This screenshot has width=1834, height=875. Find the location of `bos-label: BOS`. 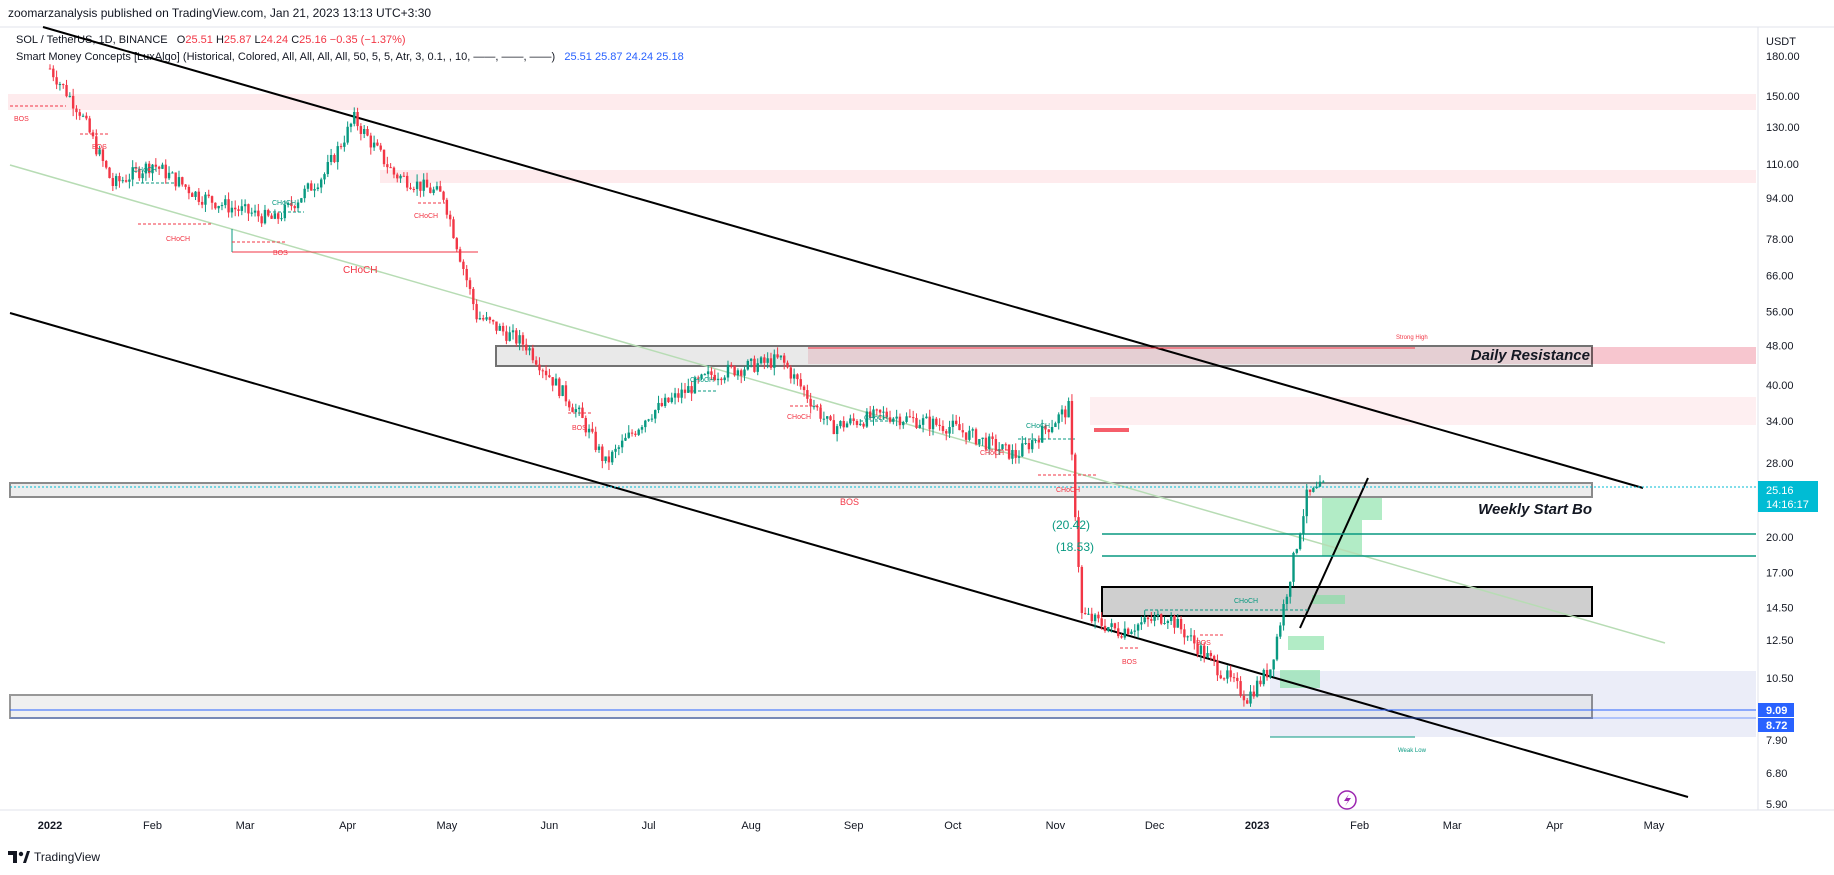

bos-label: BOS is located at coordinates (280, 253).